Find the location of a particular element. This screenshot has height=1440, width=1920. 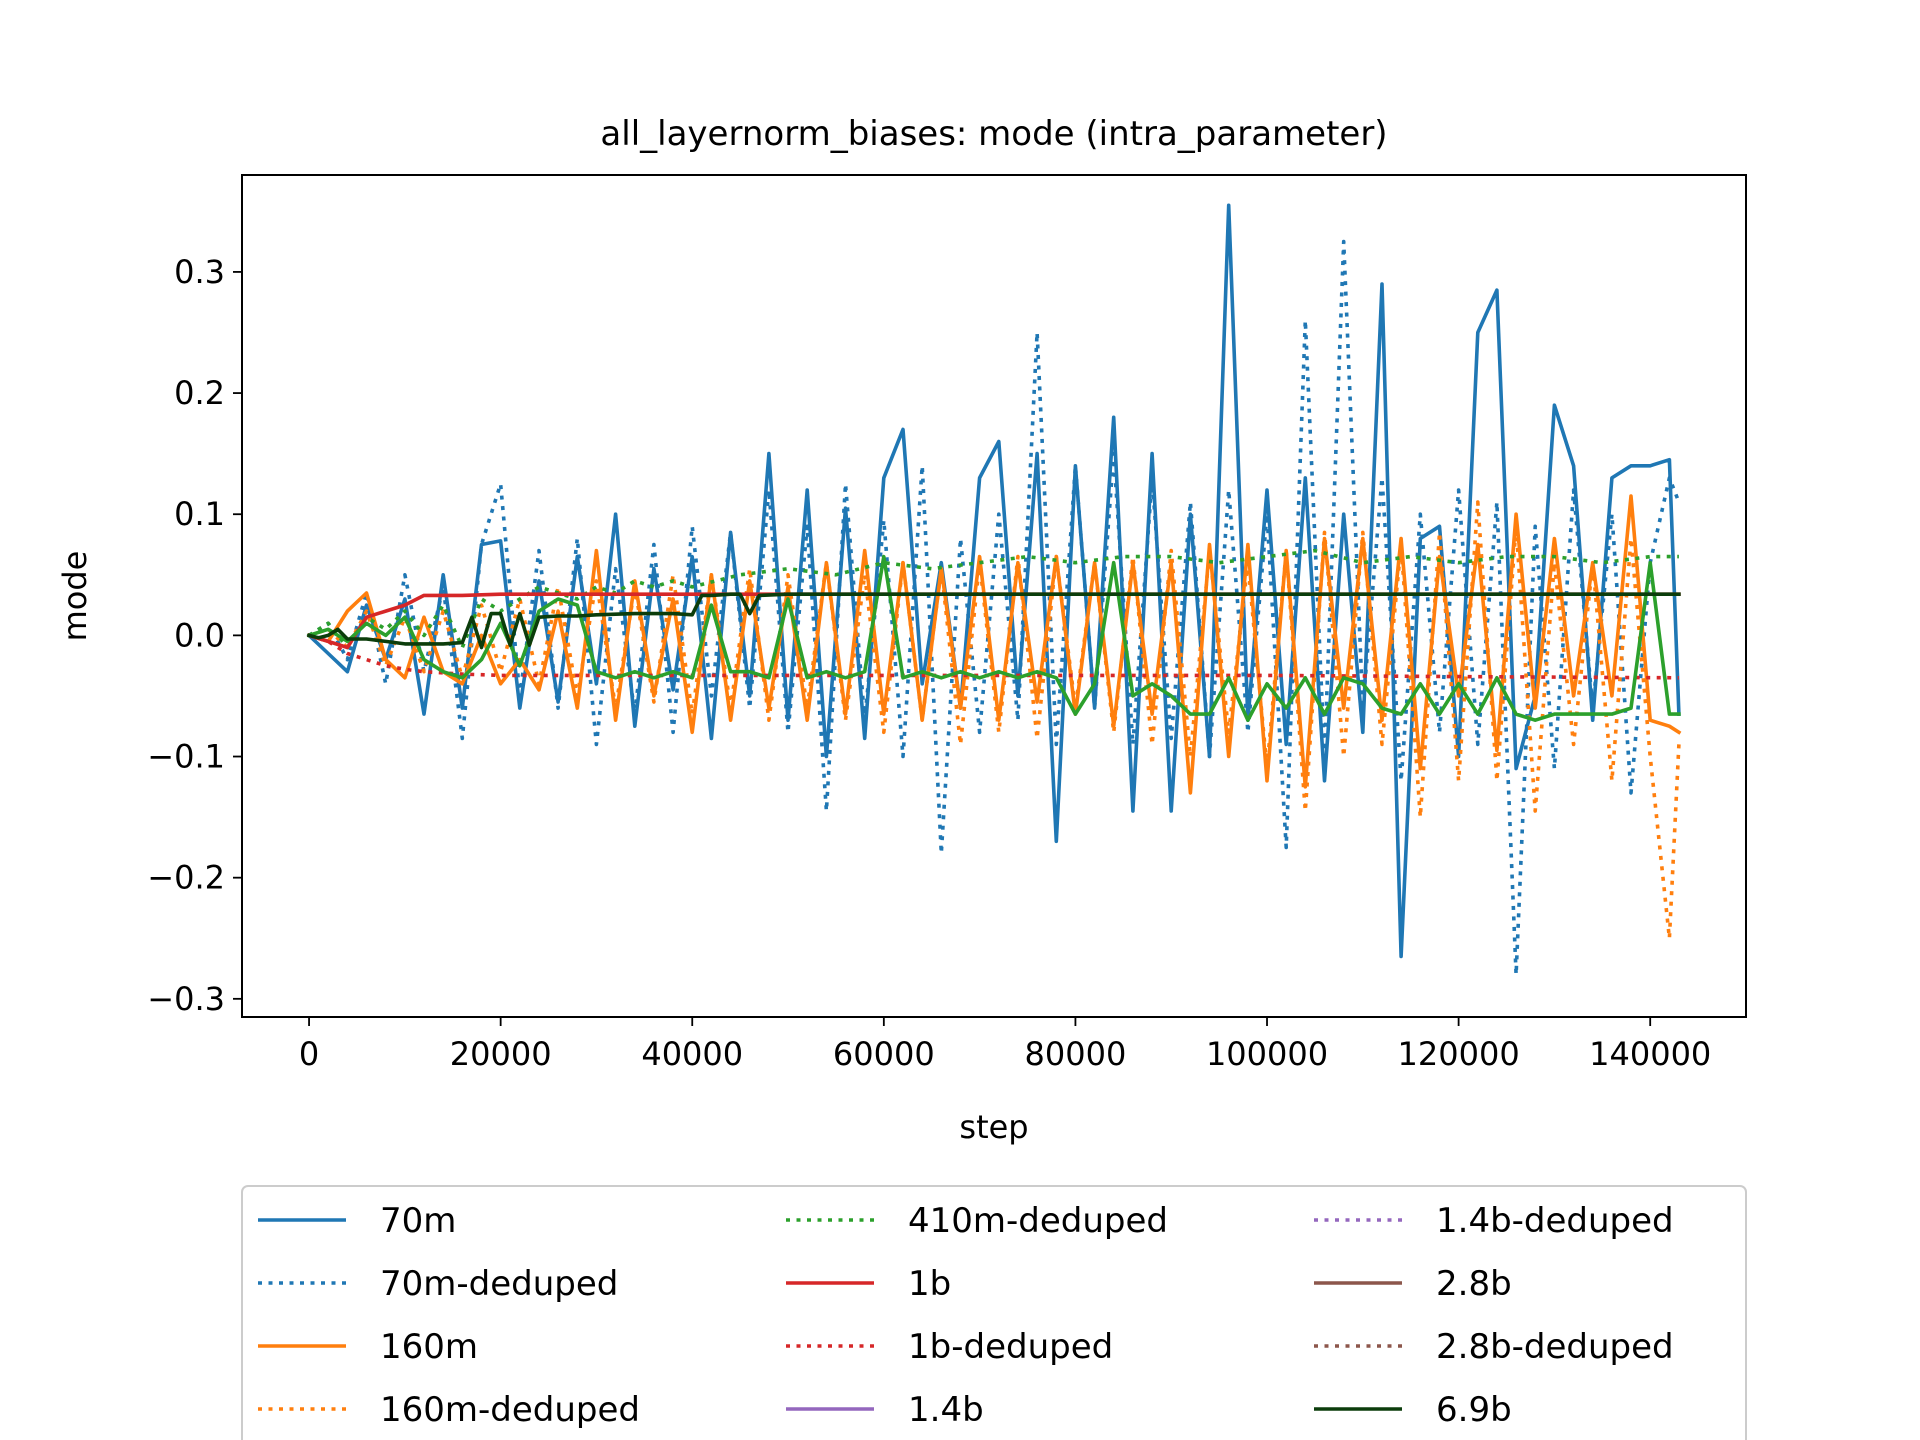

y-tick-label: 0.1 is located at coordinates (199, 514).